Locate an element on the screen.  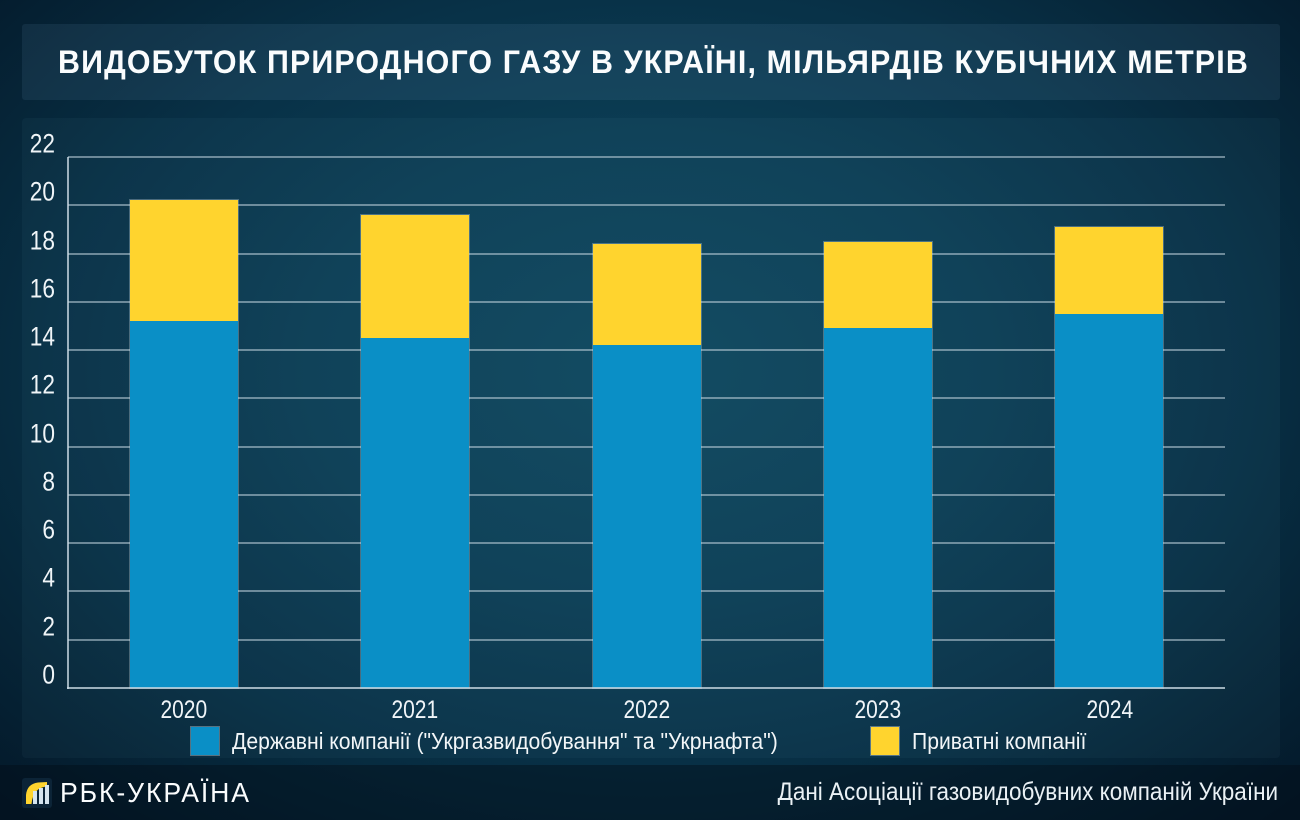
bar-column-2023 is located at coordinates (877, 423).